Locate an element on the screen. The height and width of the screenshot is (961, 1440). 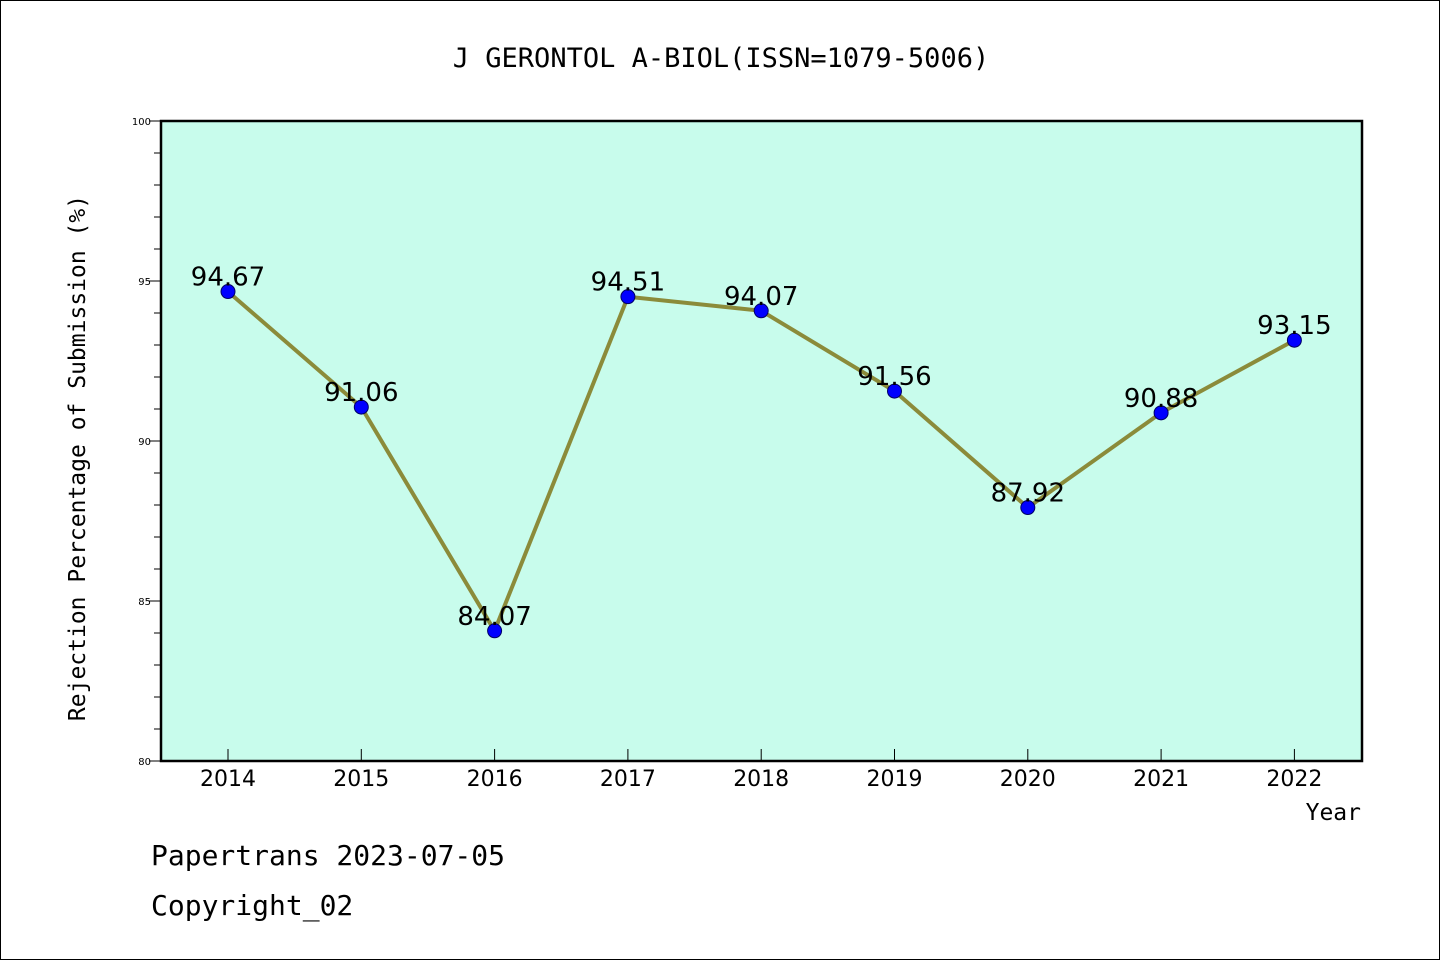
y-tick-label: 100 is located at coordinates (141, 122).